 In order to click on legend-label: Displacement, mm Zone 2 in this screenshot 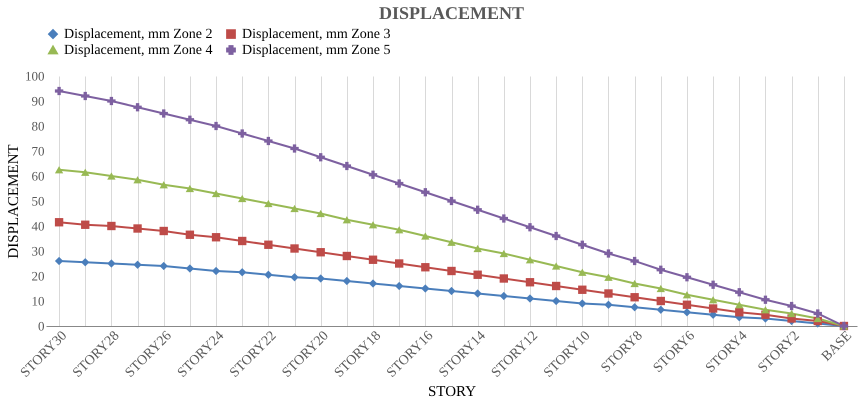, I will do `click(138, 34)`.